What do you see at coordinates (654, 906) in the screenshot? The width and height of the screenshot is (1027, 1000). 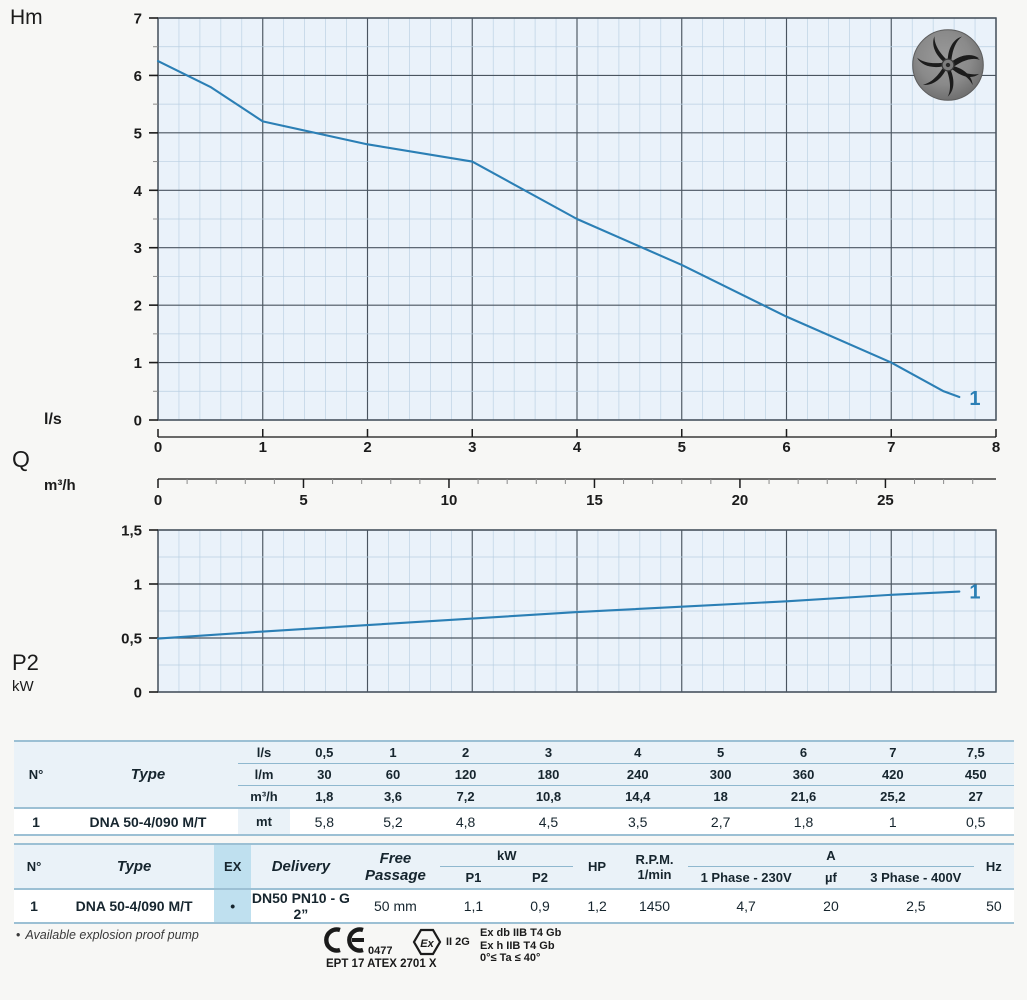 I see `spec-row-rpm: 1450` at bounding box center [654, 906].